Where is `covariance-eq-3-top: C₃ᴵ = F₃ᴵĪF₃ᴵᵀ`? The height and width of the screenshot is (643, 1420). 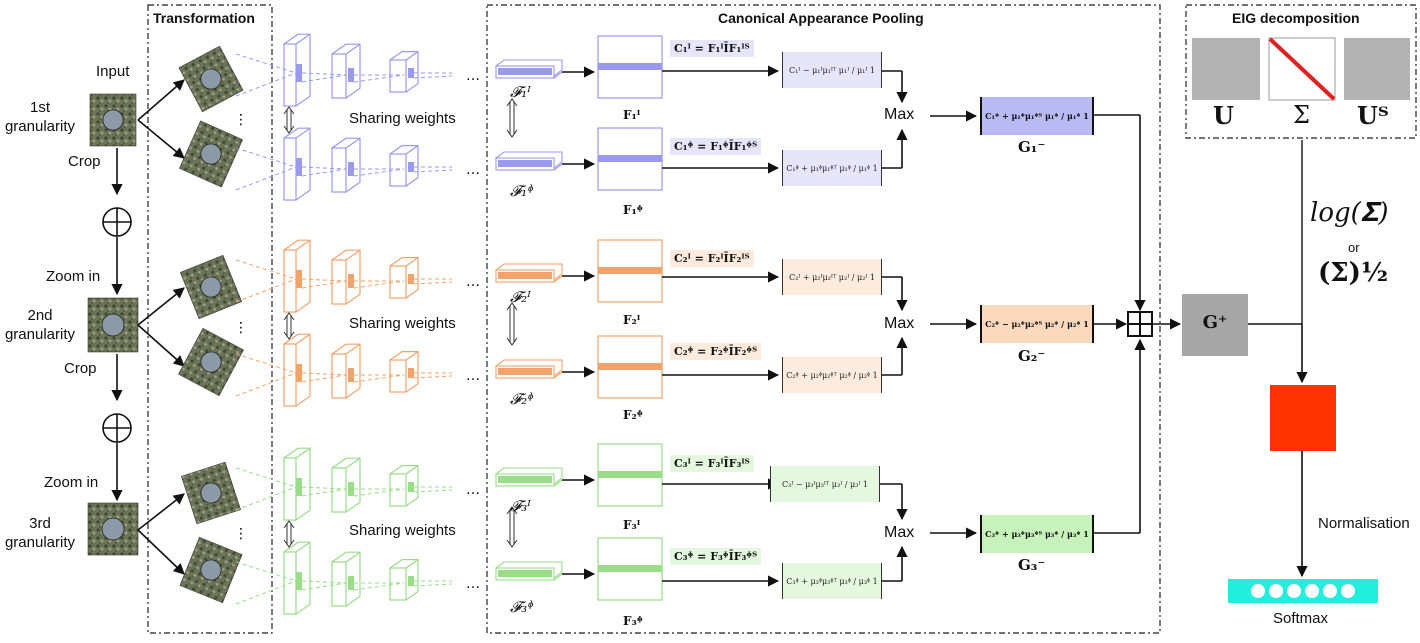
covariance-eq-3-top: C₃ᴵ = F₃ᴵĪF₃ᴵᵀ is located at coordinates (712, 463).